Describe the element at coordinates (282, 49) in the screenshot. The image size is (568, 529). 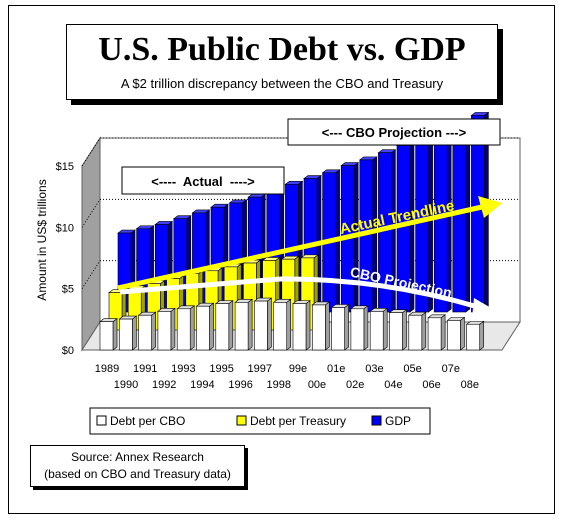
I see `chart-title: U.S. Public Debt vs. GDP` at that location.